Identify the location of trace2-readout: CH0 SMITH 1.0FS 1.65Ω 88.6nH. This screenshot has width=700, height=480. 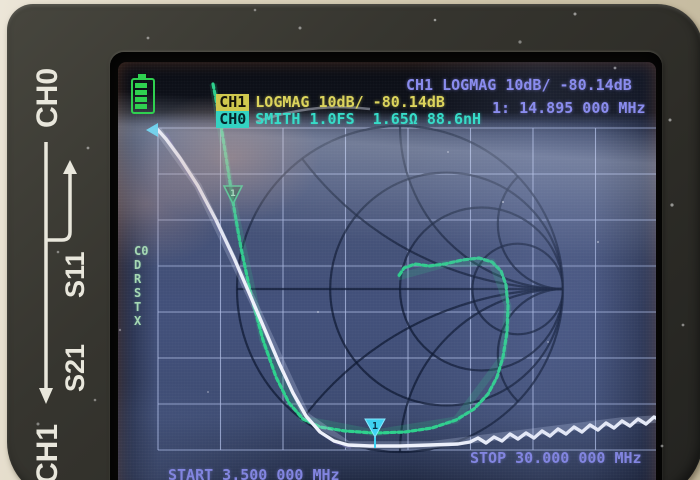
(321, 119).